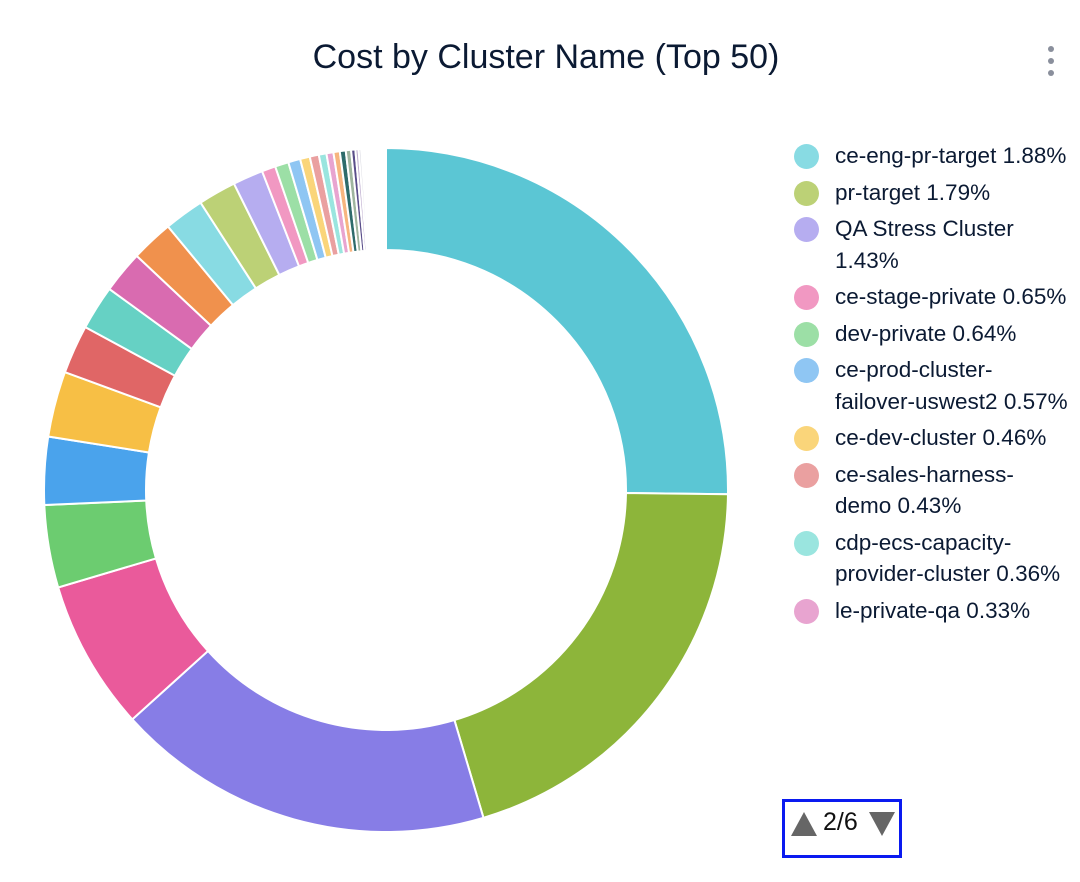  I want to click on legend-item: ce-prod-cluster-failover-uswest2 0.57%, so click(930, 385).